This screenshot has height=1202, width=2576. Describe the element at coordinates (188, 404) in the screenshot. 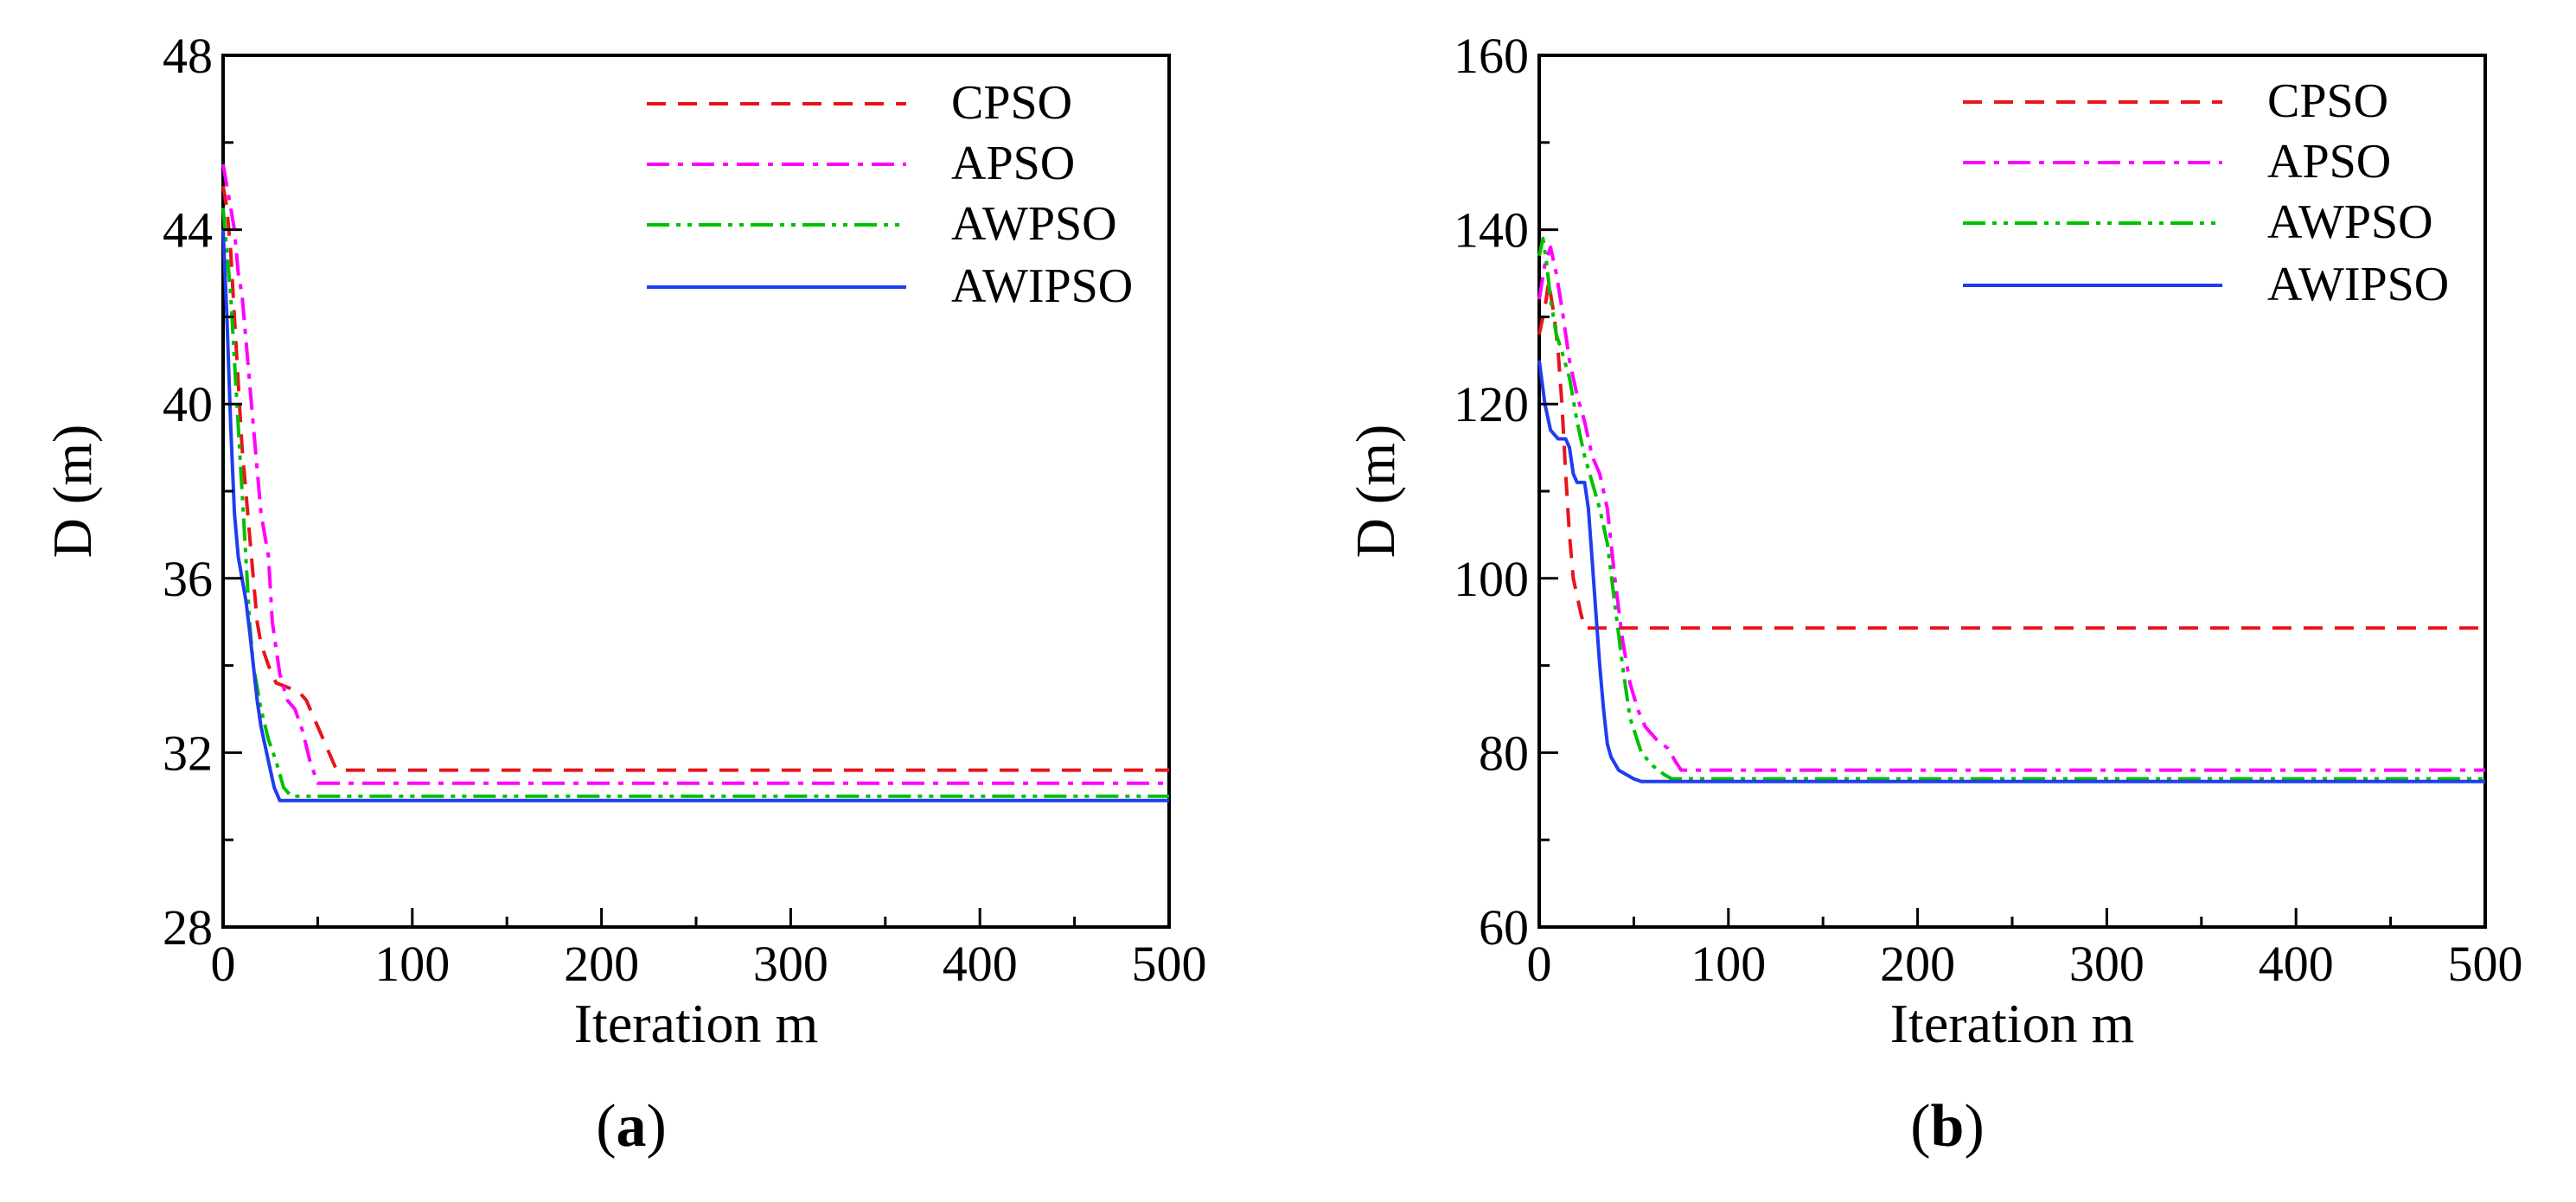

I see `y-tick-label: 40` at that location.